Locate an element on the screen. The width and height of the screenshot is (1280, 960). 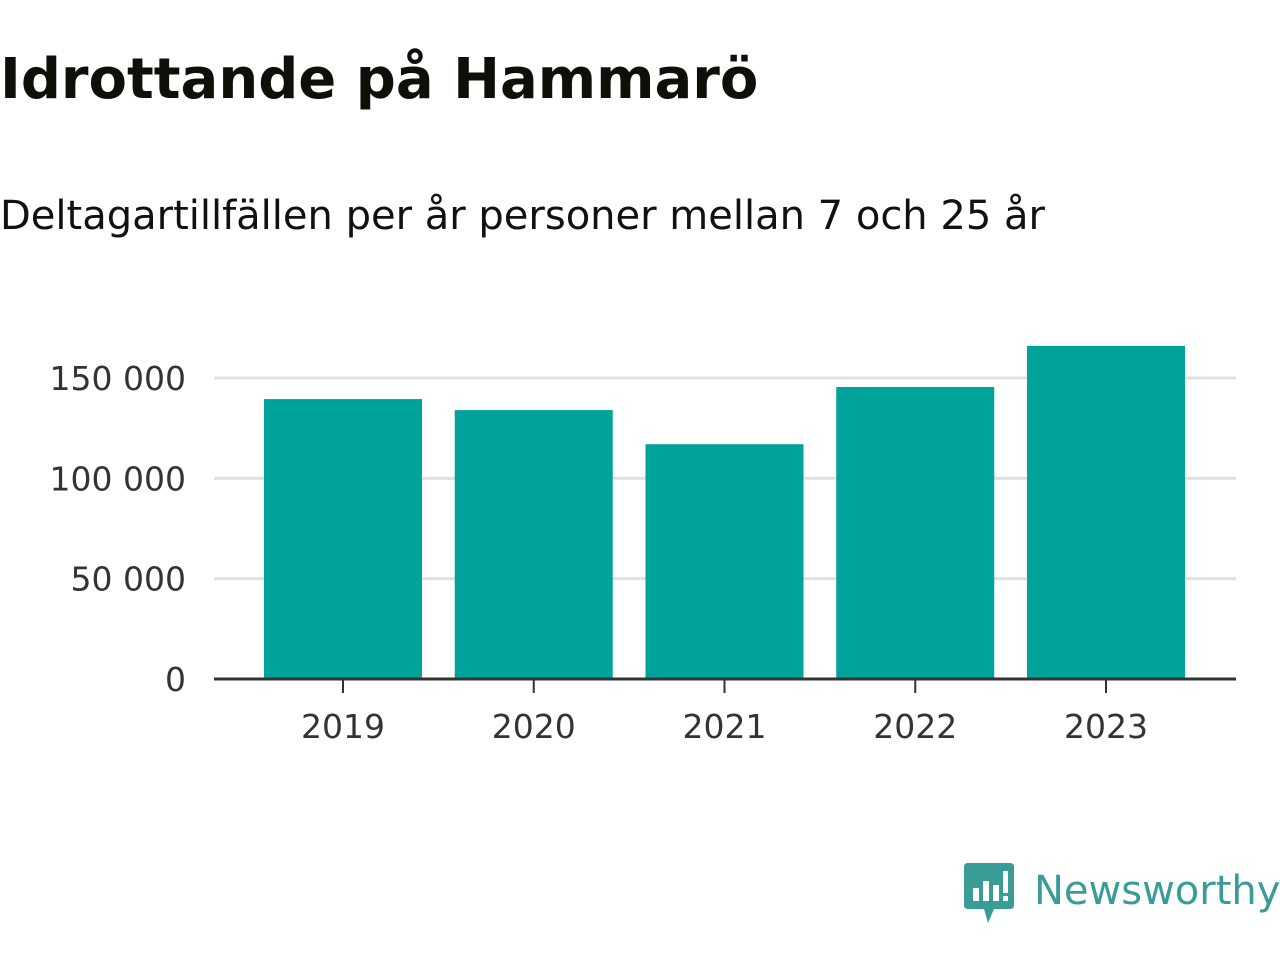
bar-2020 is located at coordinates (533, 544).